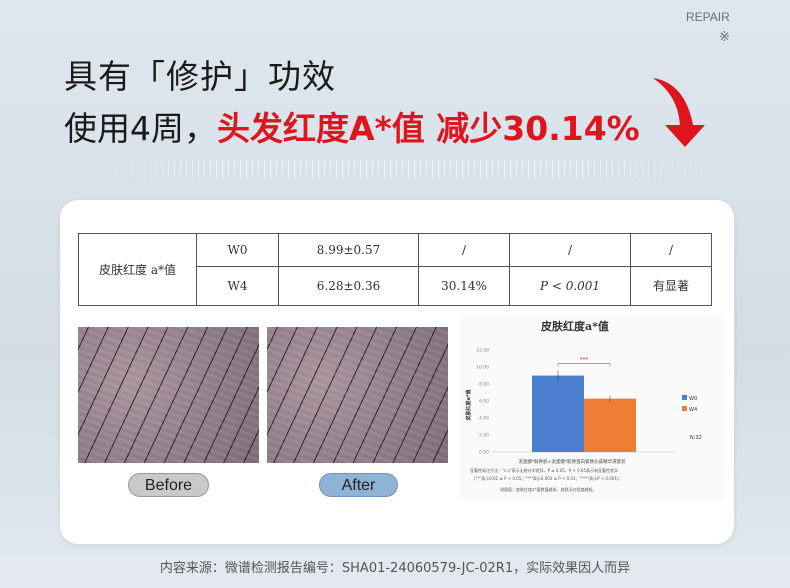 This screenshot has height=588, width=790. What do you see at coordinates (168, 395) in the screenshot?
I see `before-scalp-photo` at bounding box center [168, 395].